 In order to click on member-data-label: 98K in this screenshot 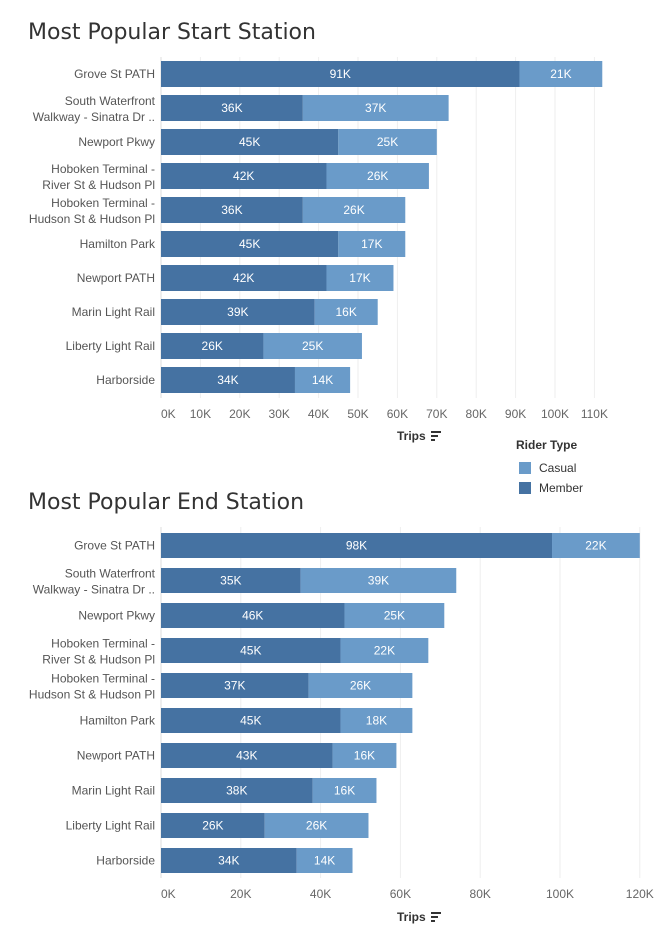, I will do `click(356, 546)`.